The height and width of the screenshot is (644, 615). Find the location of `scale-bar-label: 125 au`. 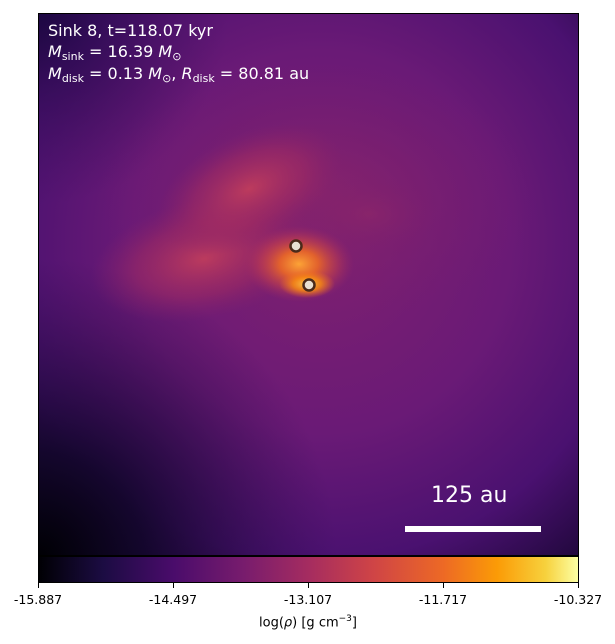

scale-bar-label: 125 au is located at coordinates (469, 495).